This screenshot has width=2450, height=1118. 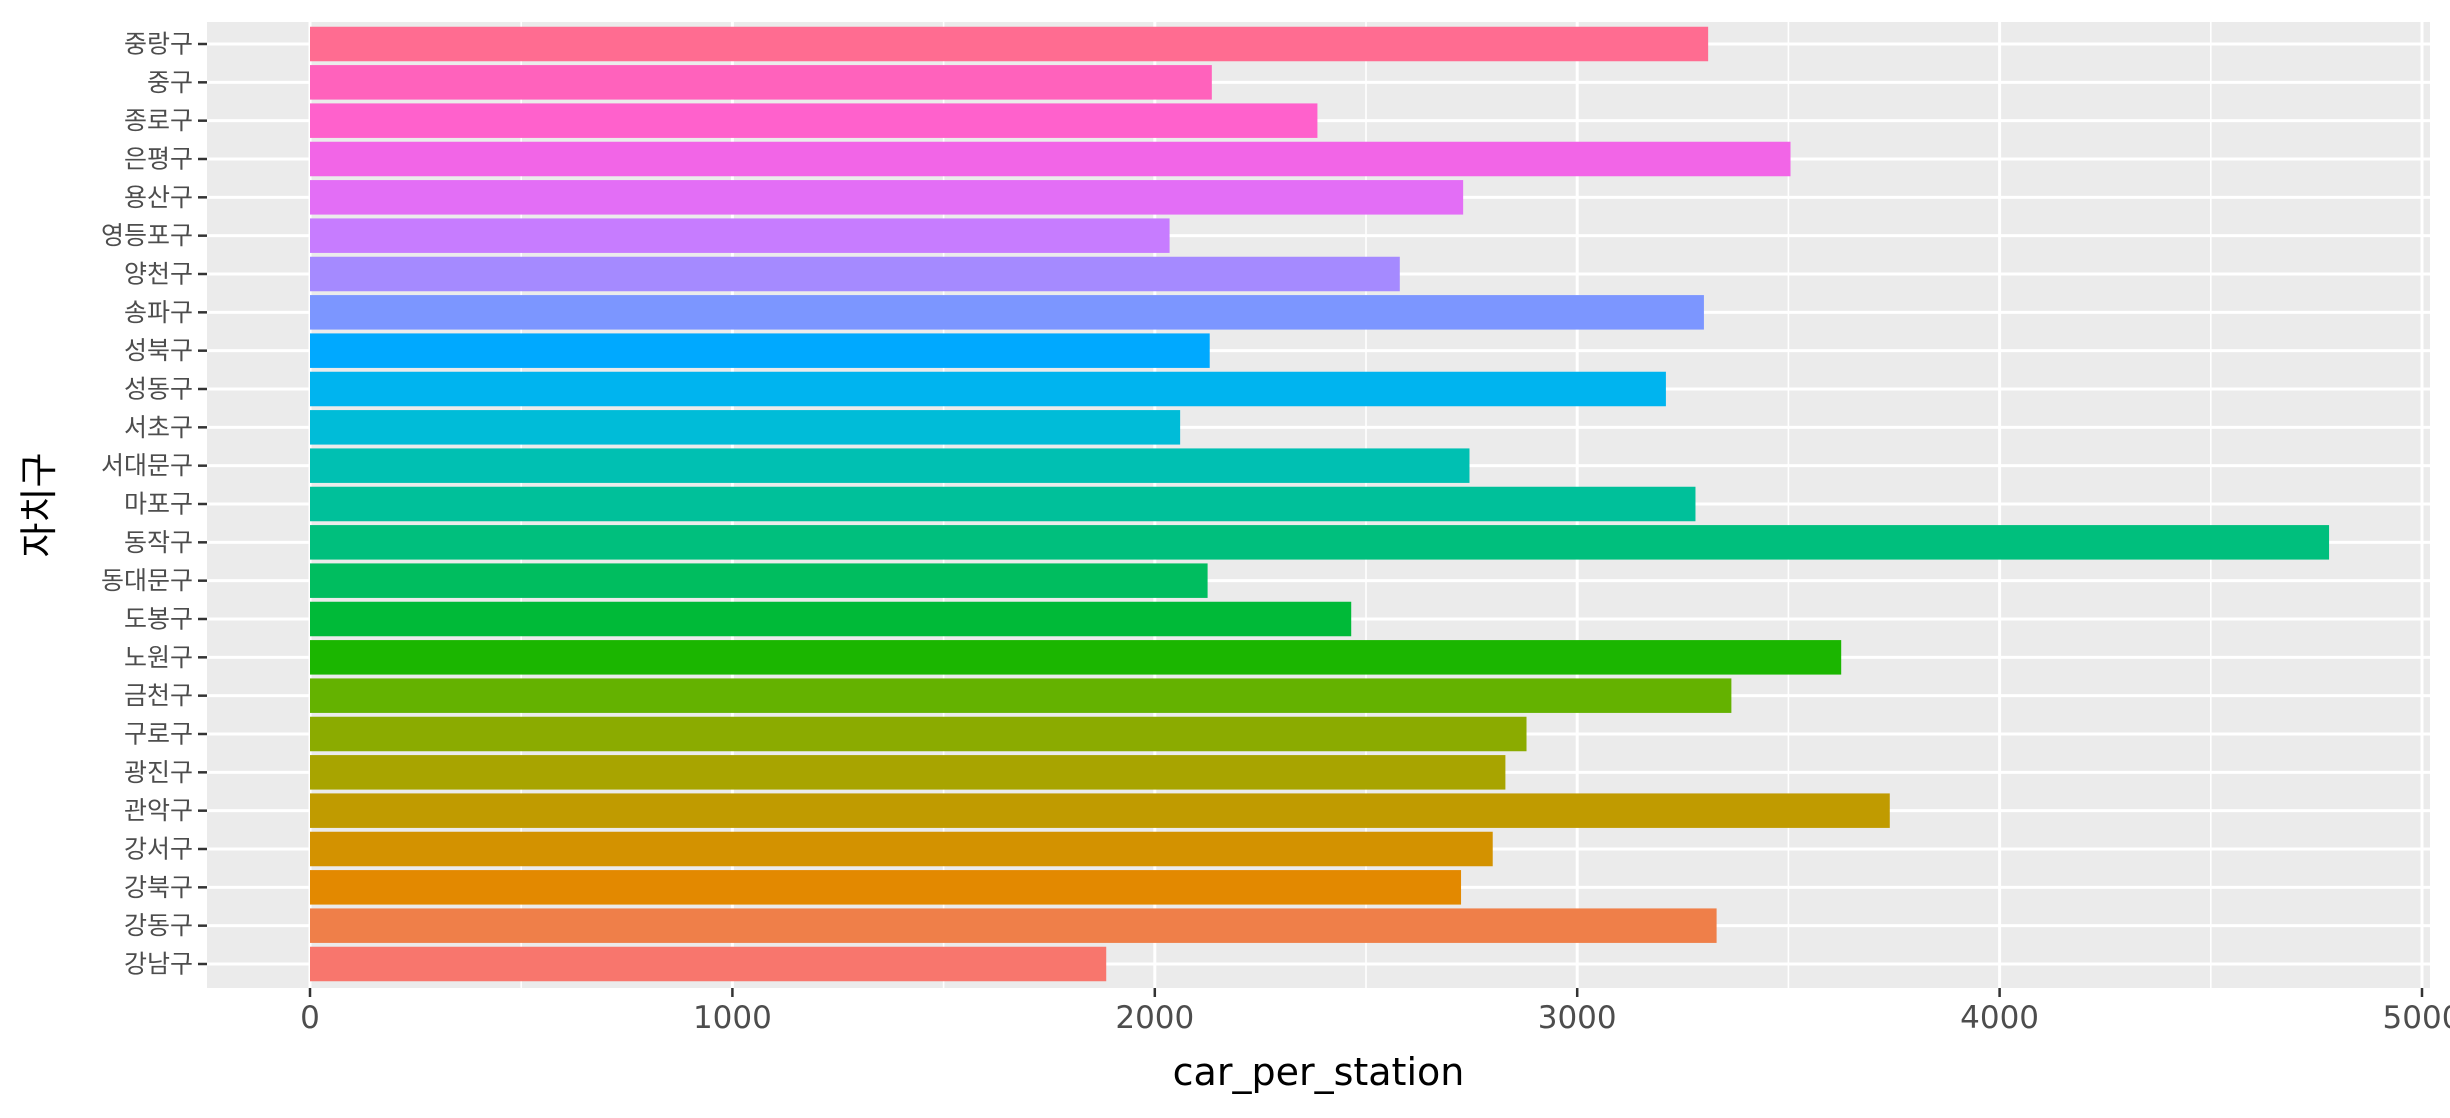 What do you see at coordinates (1076, 657) in the screenshot?
I see `bar-노원구` at bounding box center [1076, 657].